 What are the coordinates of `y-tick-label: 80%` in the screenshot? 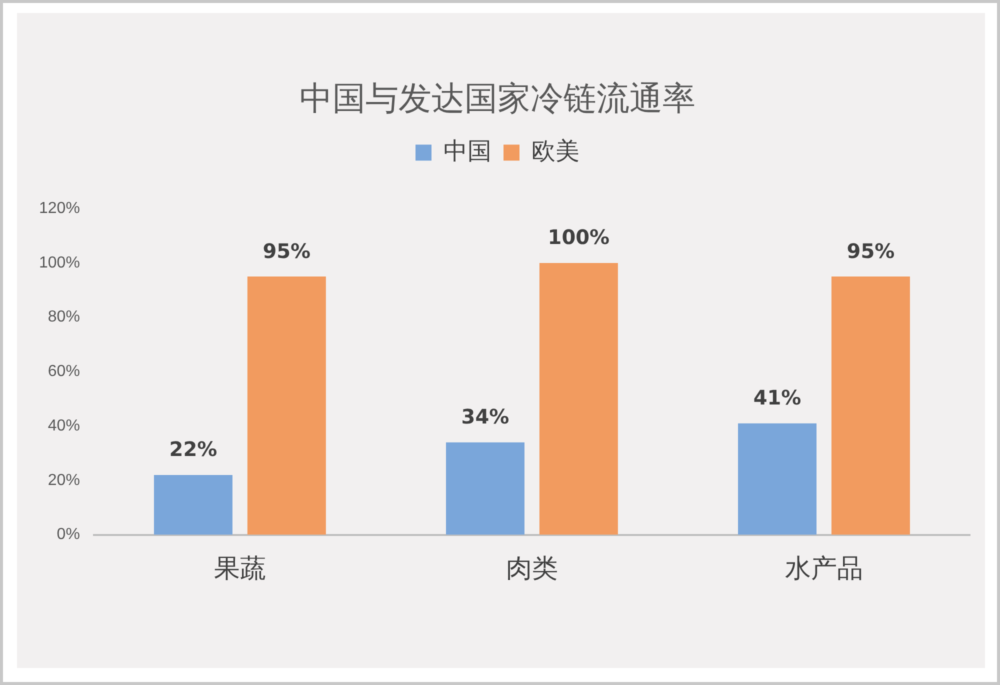 It's located at (64, 317).